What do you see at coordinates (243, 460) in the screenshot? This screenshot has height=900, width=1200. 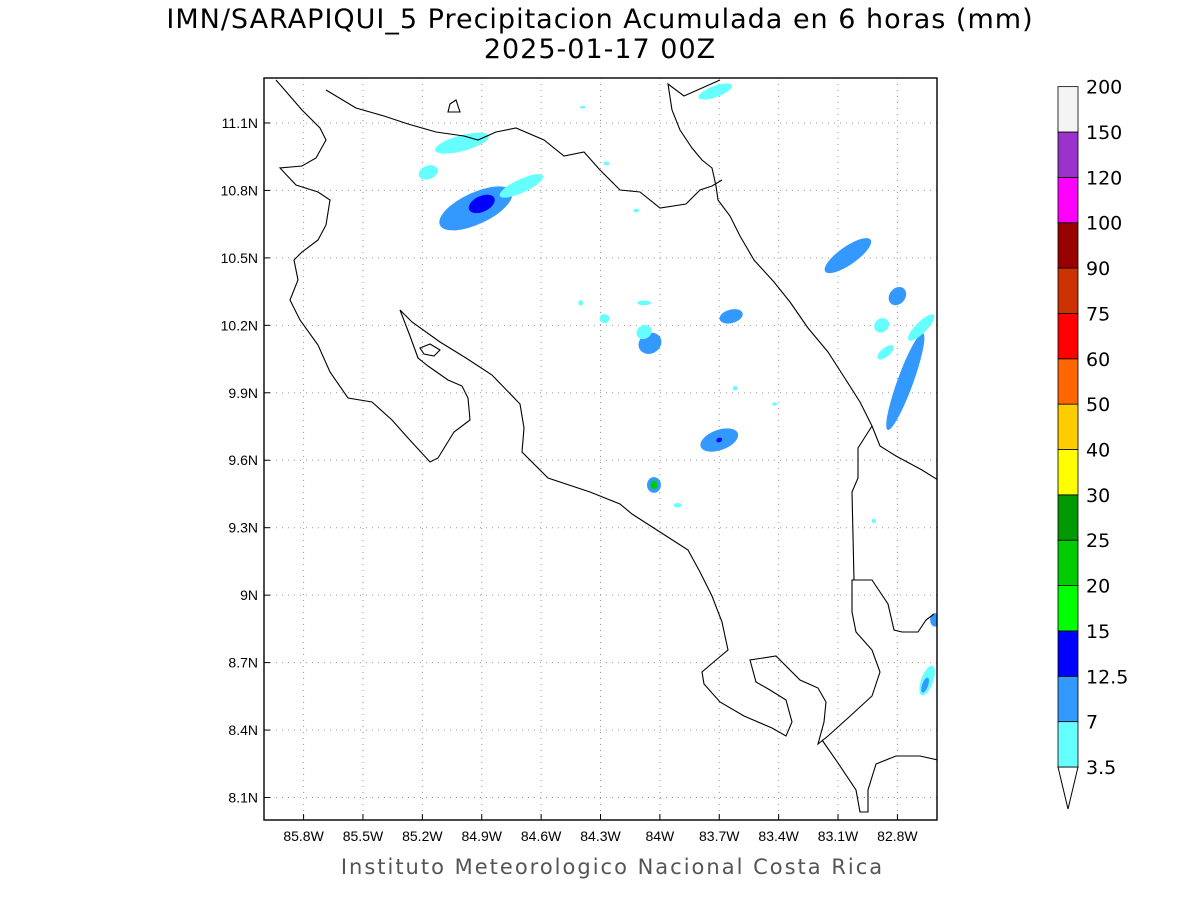 I see `lat-tick-label: 9.6N` at bounding box center [243, 460].